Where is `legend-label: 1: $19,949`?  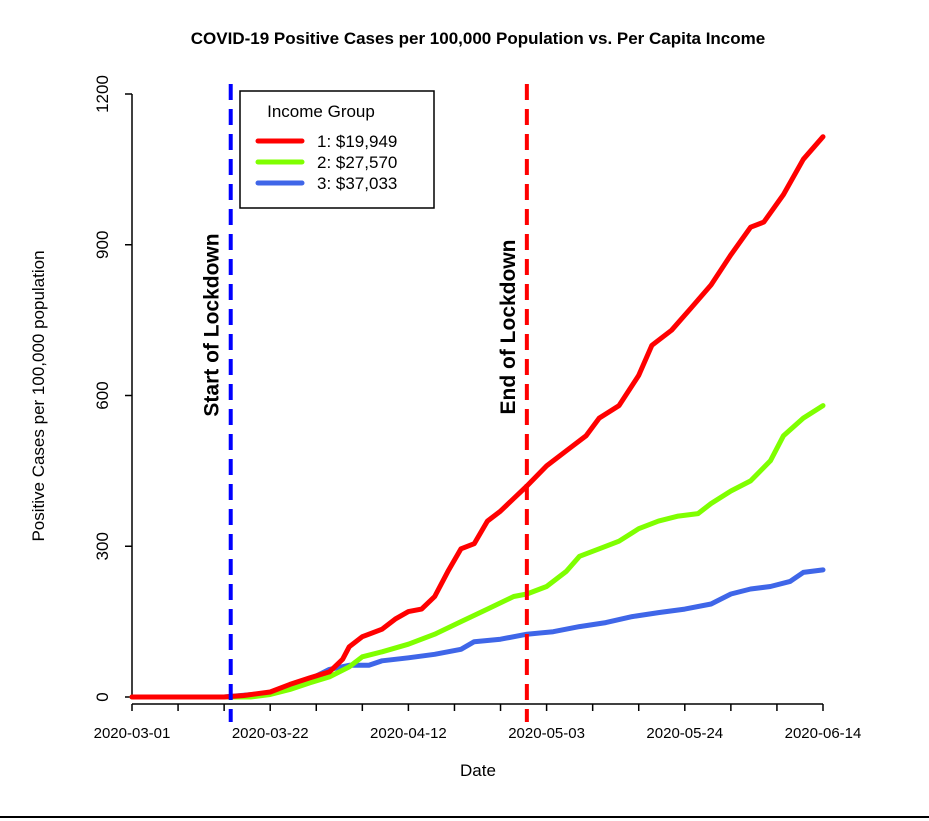
legend-label: 1: $19,949 is located at coordinates (357, 141).